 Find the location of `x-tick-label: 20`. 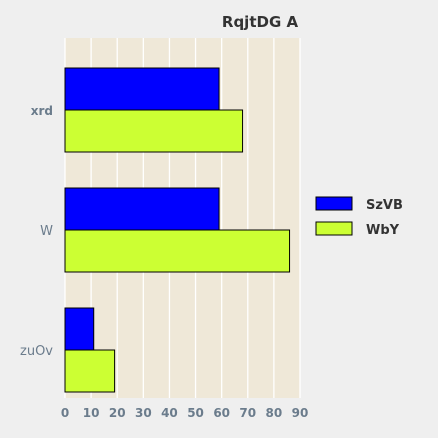

x-tick-label: 20 is located at coordinates (117, 413).